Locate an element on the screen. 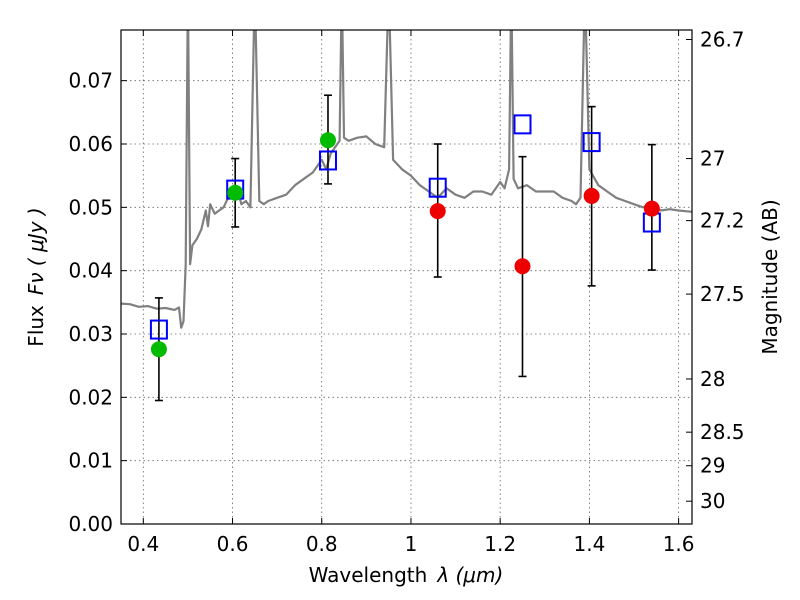 The width and height of the screenshot is (800, 600). y-tick-label: 0.04 is located at coordinates (90, 271).